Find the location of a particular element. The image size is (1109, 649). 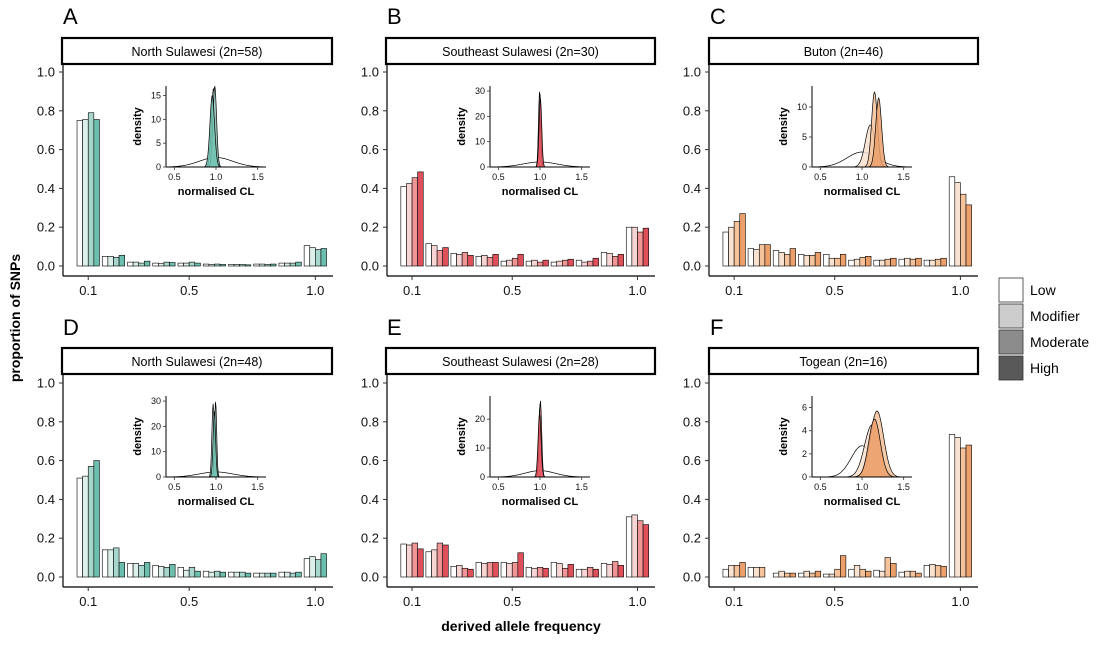

legend-label: Moderate is located at coordinates (1059, 342).